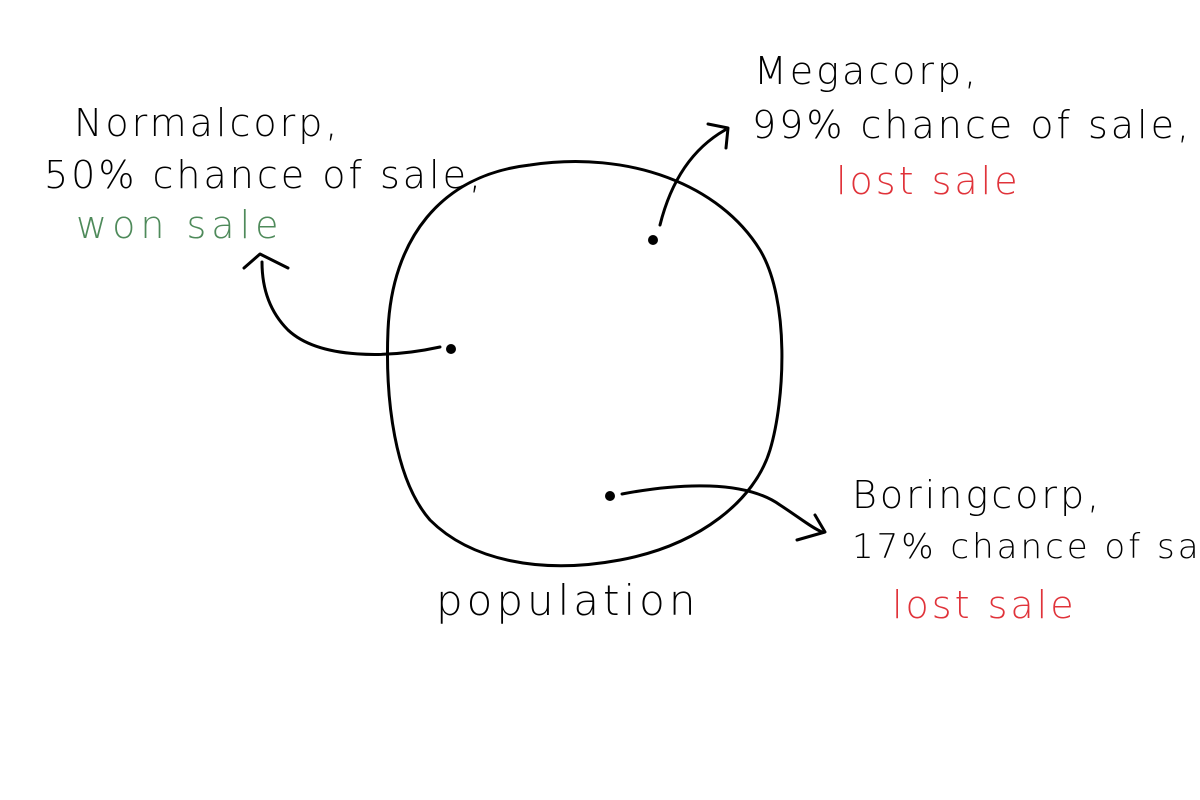  What do you see at coordinates (867, 71) in the screenshot?
I see `megacorp-name: Megacorp,` at bounding box center [867, 71].